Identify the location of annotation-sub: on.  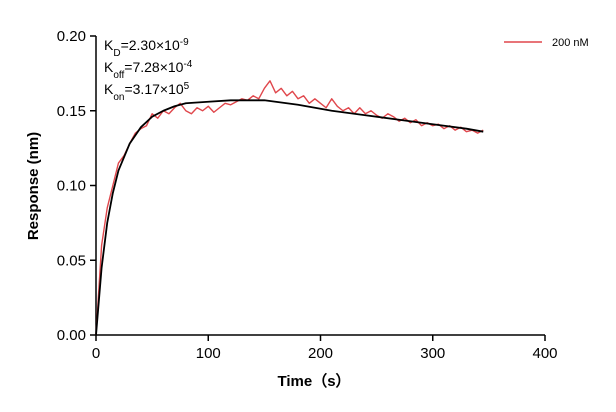
(118, 97).